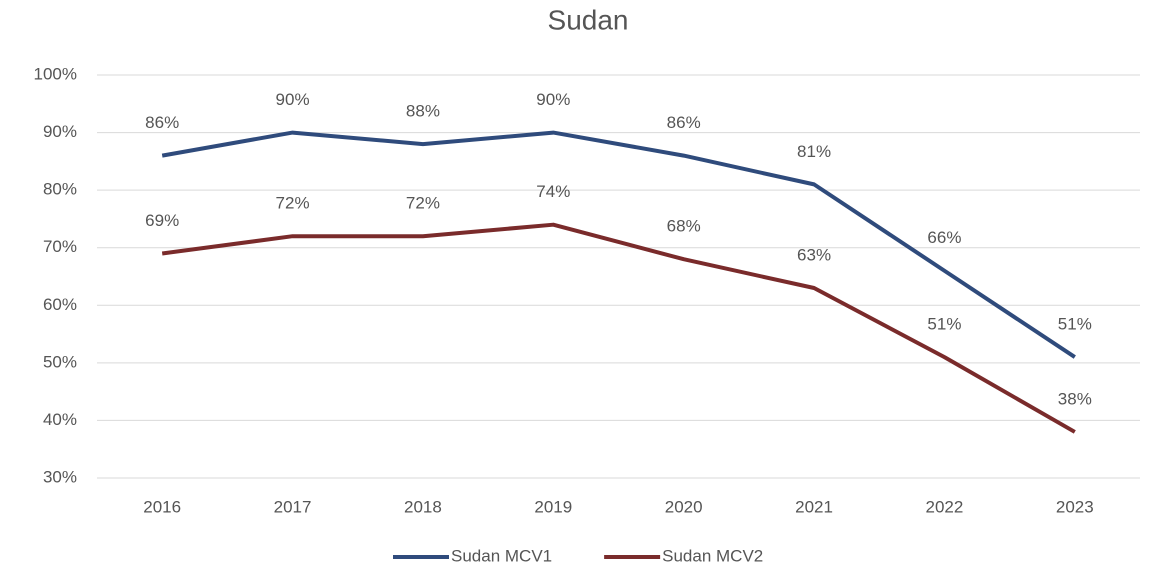 This screenshot has width=1150, height=574. I want to click on data-label: 81%, so click(814, 151).